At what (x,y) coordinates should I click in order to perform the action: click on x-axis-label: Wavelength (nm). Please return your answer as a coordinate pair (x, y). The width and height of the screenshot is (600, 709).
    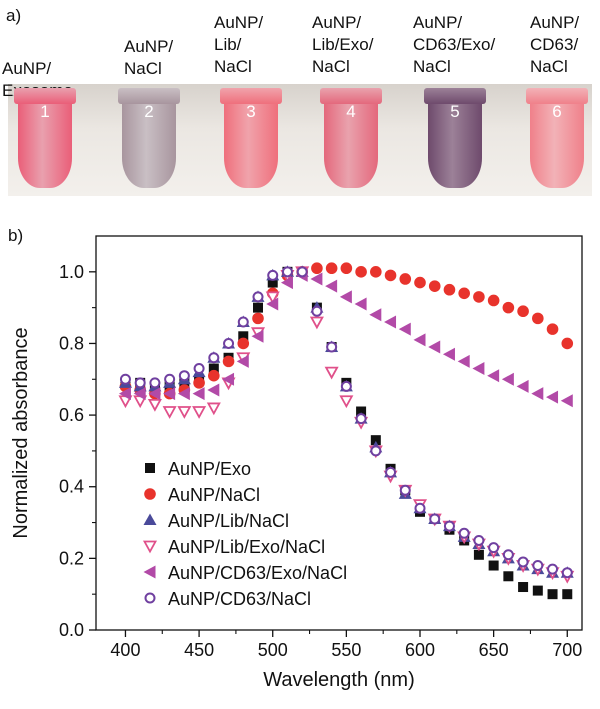
    Looking at the image, I should click on (339, 680).